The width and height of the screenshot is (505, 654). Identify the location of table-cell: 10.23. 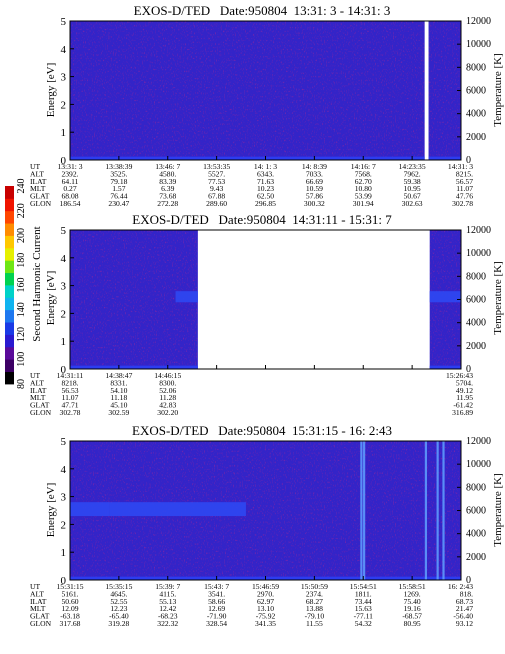
(265, 188).